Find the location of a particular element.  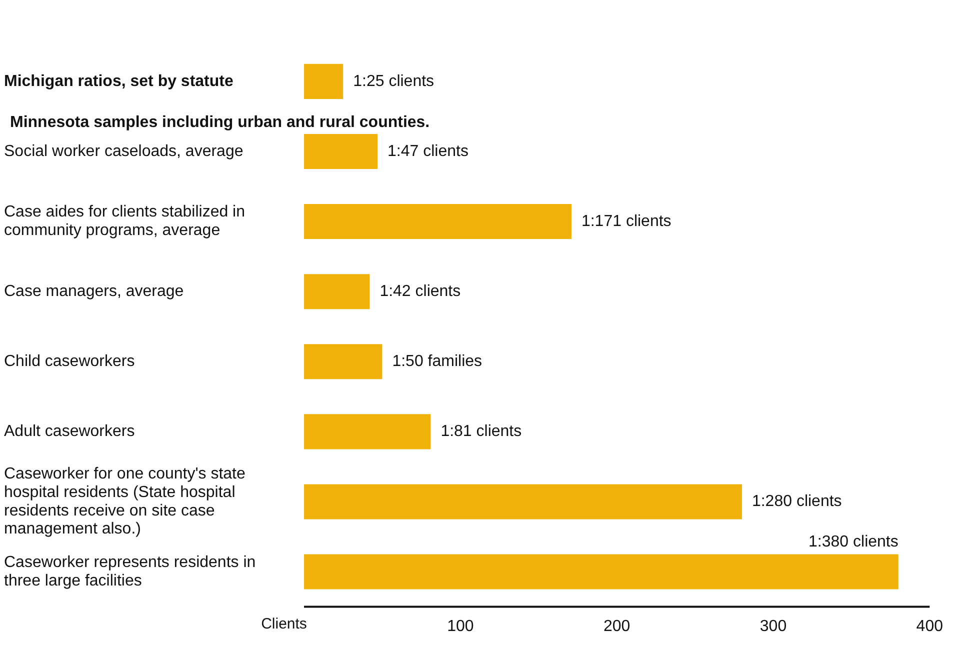

y-tick-label: Michigan ratios, set by statute is located at coordinates (119, 81).